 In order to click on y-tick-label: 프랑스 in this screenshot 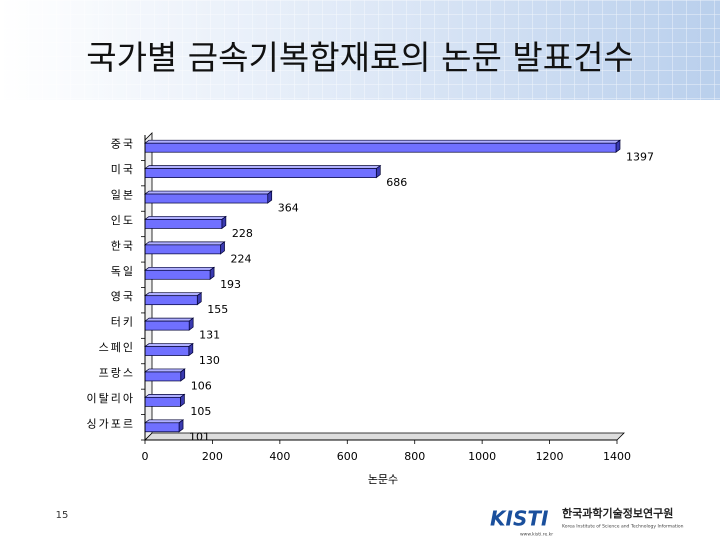, I will do `click(117, 372)`.